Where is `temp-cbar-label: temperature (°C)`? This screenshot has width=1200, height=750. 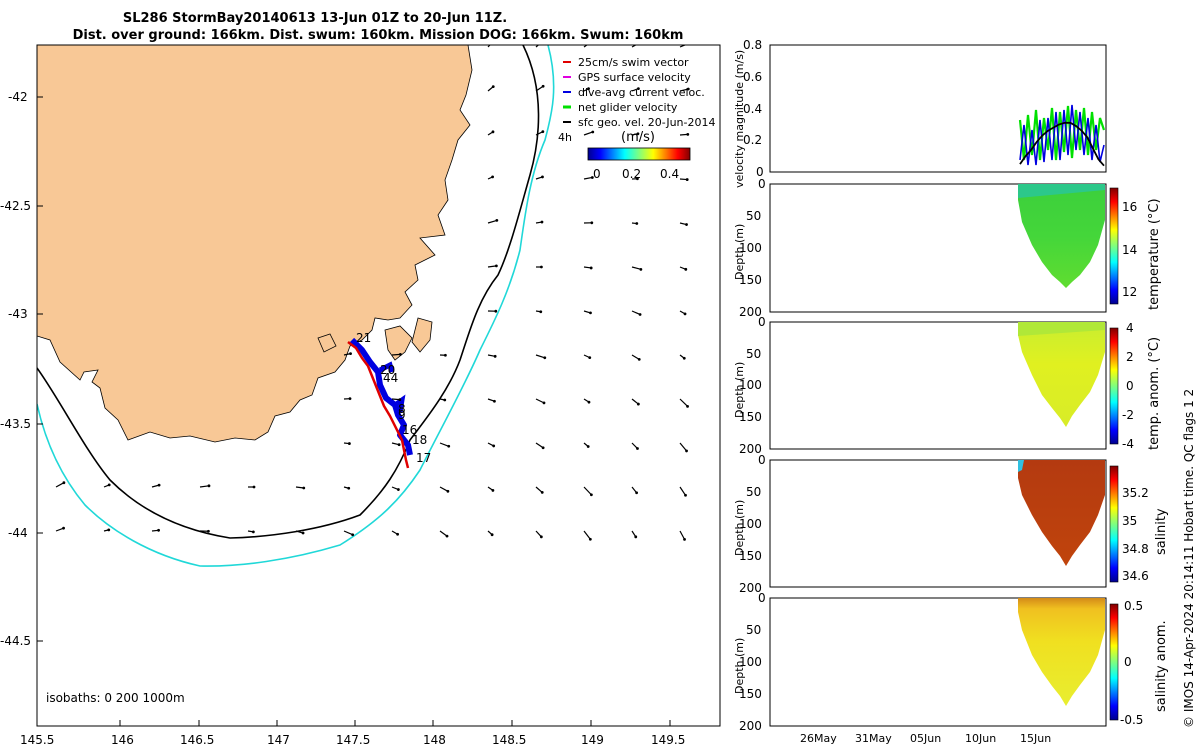
temp-cbar-label: temperature (°C) is located at coordinates (1154, 254).